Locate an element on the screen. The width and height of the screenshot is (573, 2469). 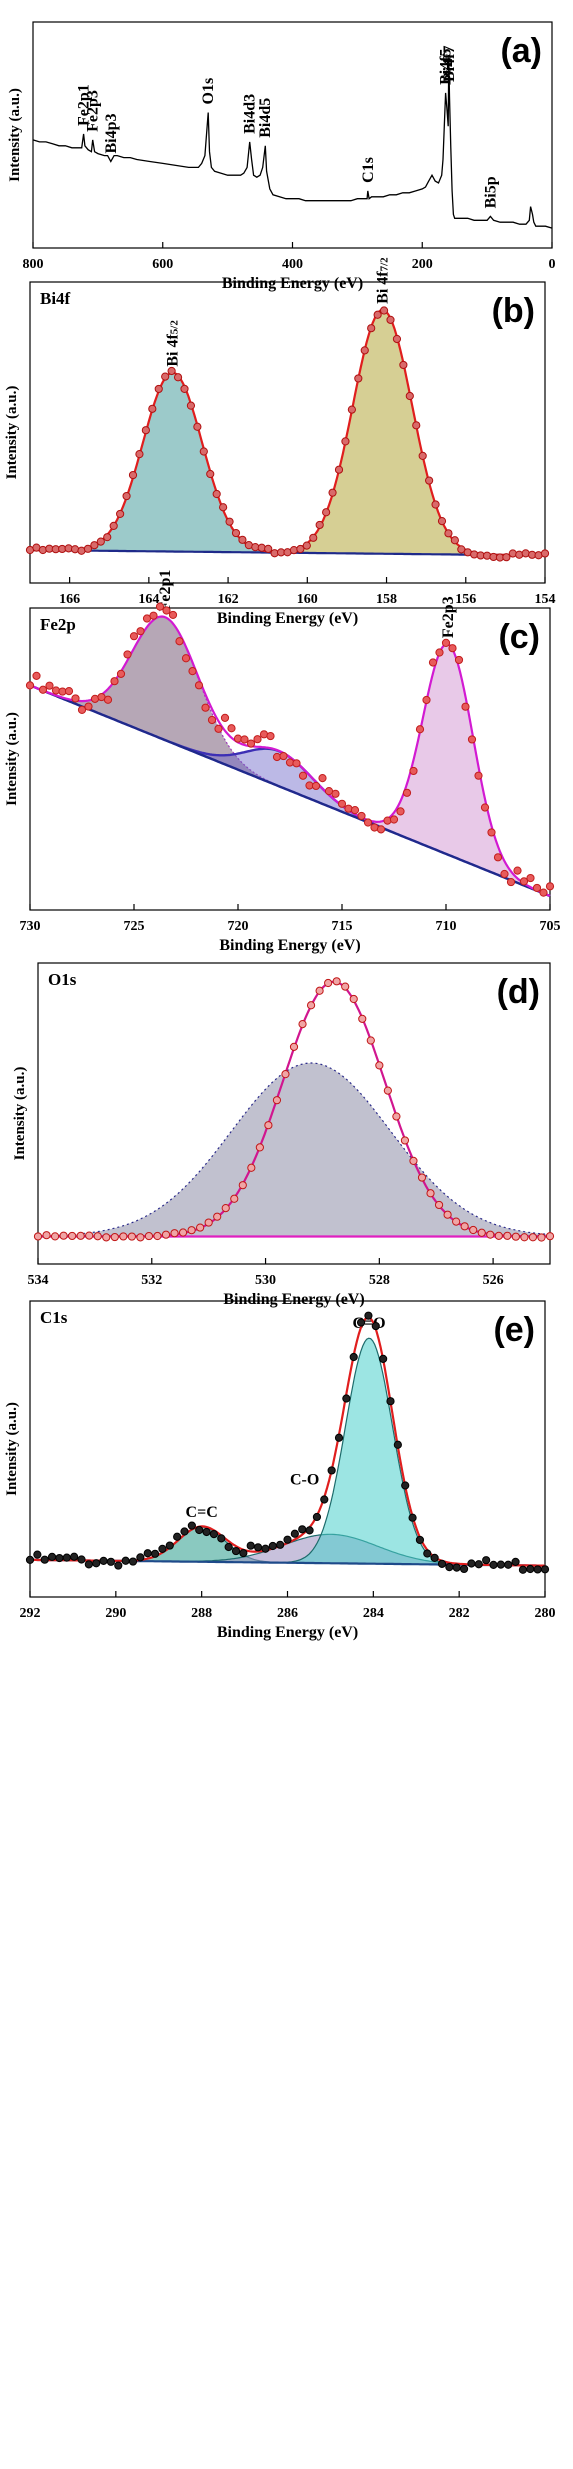
x-tick-label: 162 is located at coordinates (228, 599).